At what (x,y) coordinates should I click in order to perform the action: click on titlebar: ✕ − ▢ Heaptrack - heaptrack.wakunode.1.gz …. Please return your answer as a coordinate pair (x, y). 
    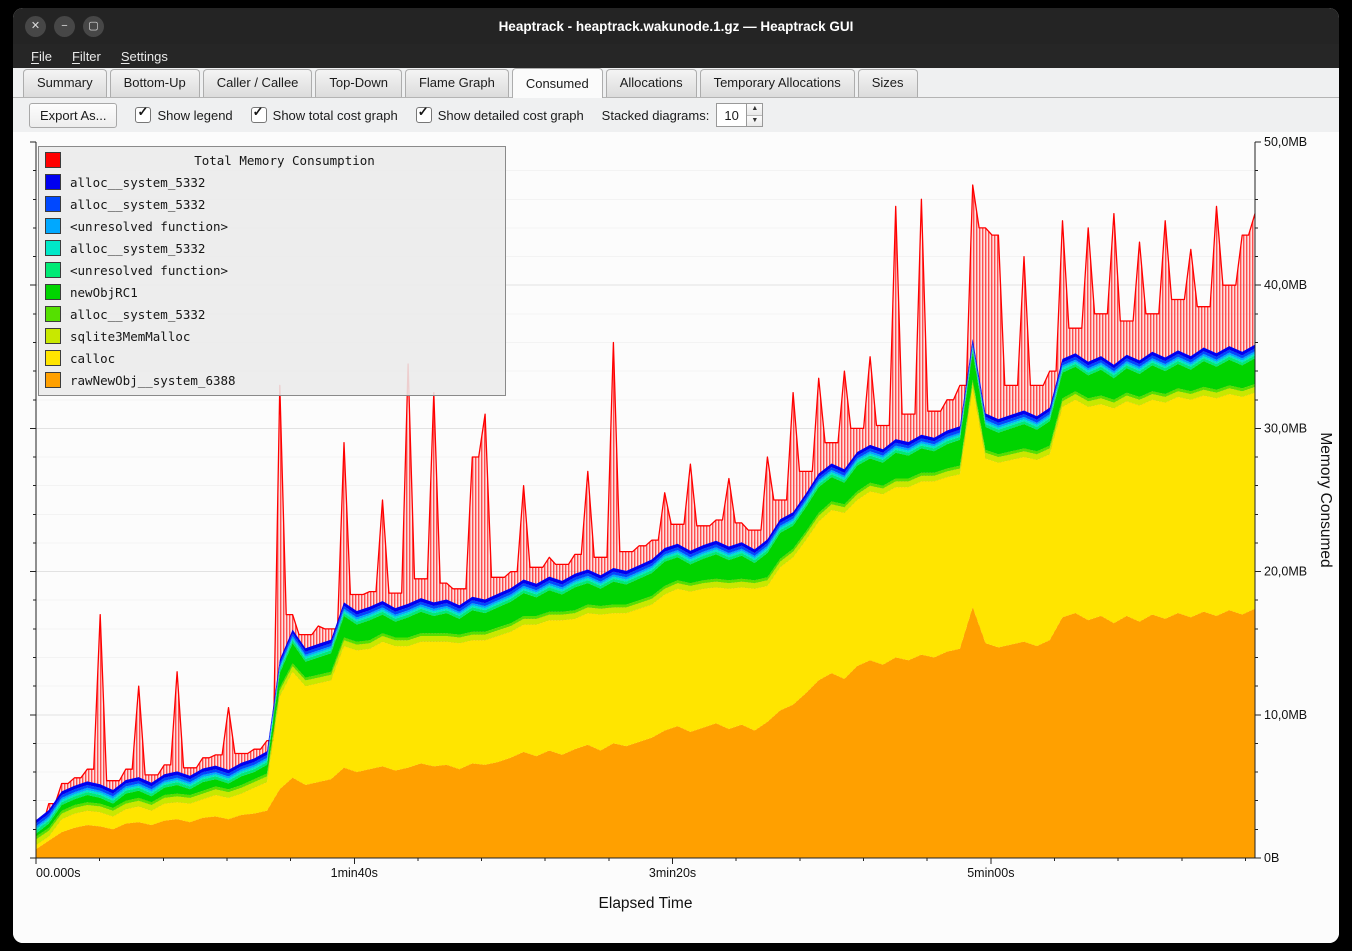
    Looking at the image, I should click on (676, 26).